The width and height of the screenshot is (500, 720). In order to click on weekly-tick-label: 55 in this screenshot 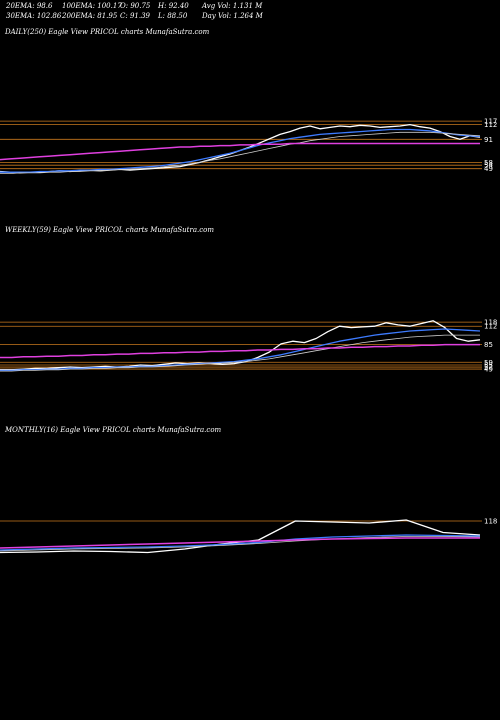, I will do `click(488, 366)`.